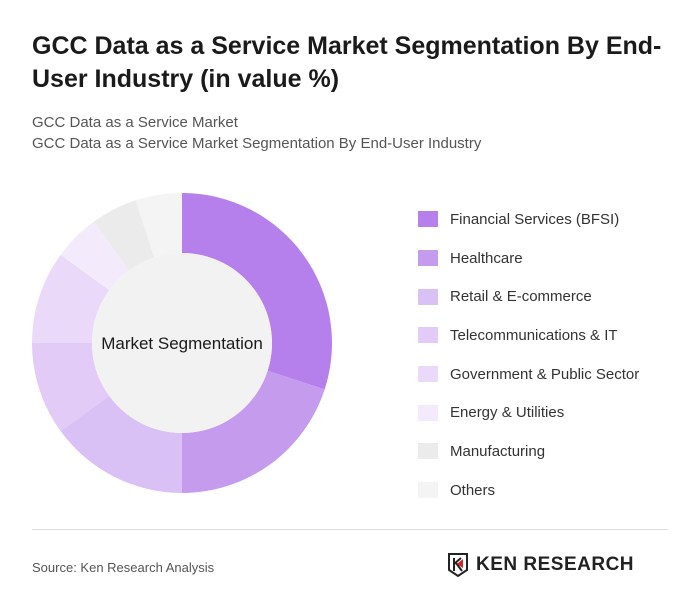 The height and width of the screenshot is (615, 700). What do you see at coordinates (528, 258) in the screenshot?
I see `legend-item: Healthcare` at bounding box center [528, 258].